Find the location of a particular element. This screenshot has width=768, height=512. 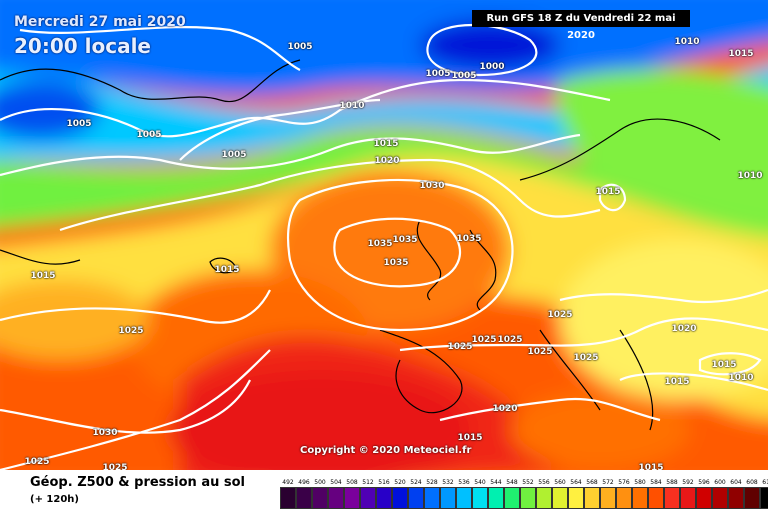

scale-swatch: 596 is located at coordinates (704, 493).